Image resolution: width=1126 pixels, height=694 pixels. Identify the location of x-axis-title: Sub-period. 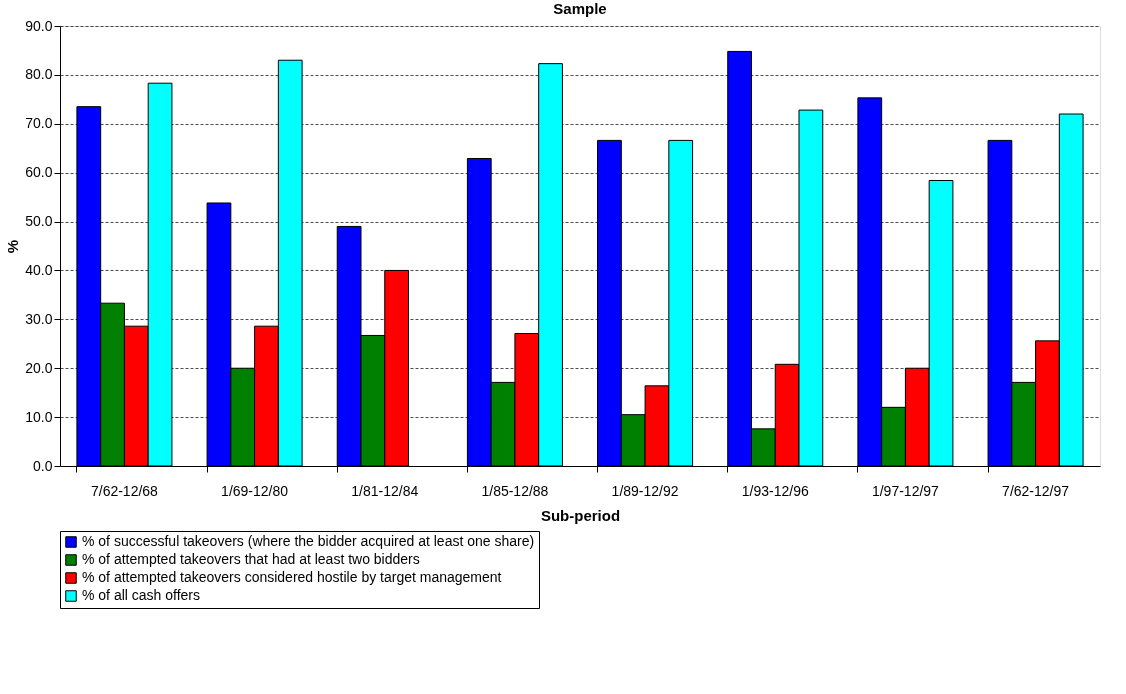
(580, 515).